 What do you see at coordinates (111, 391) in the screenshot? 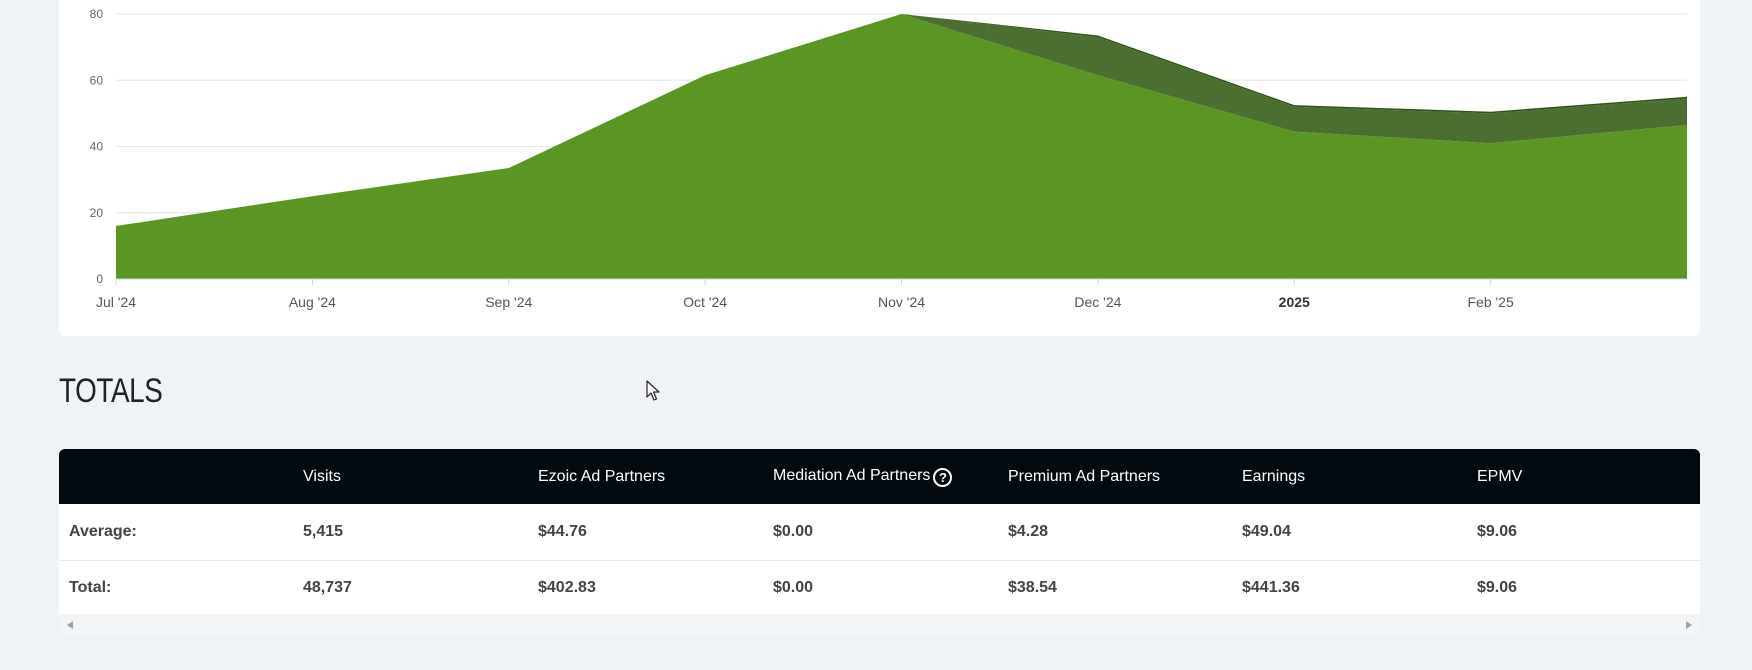
I see `totals-heading: TOTALS` at bounding box center [111, 391].